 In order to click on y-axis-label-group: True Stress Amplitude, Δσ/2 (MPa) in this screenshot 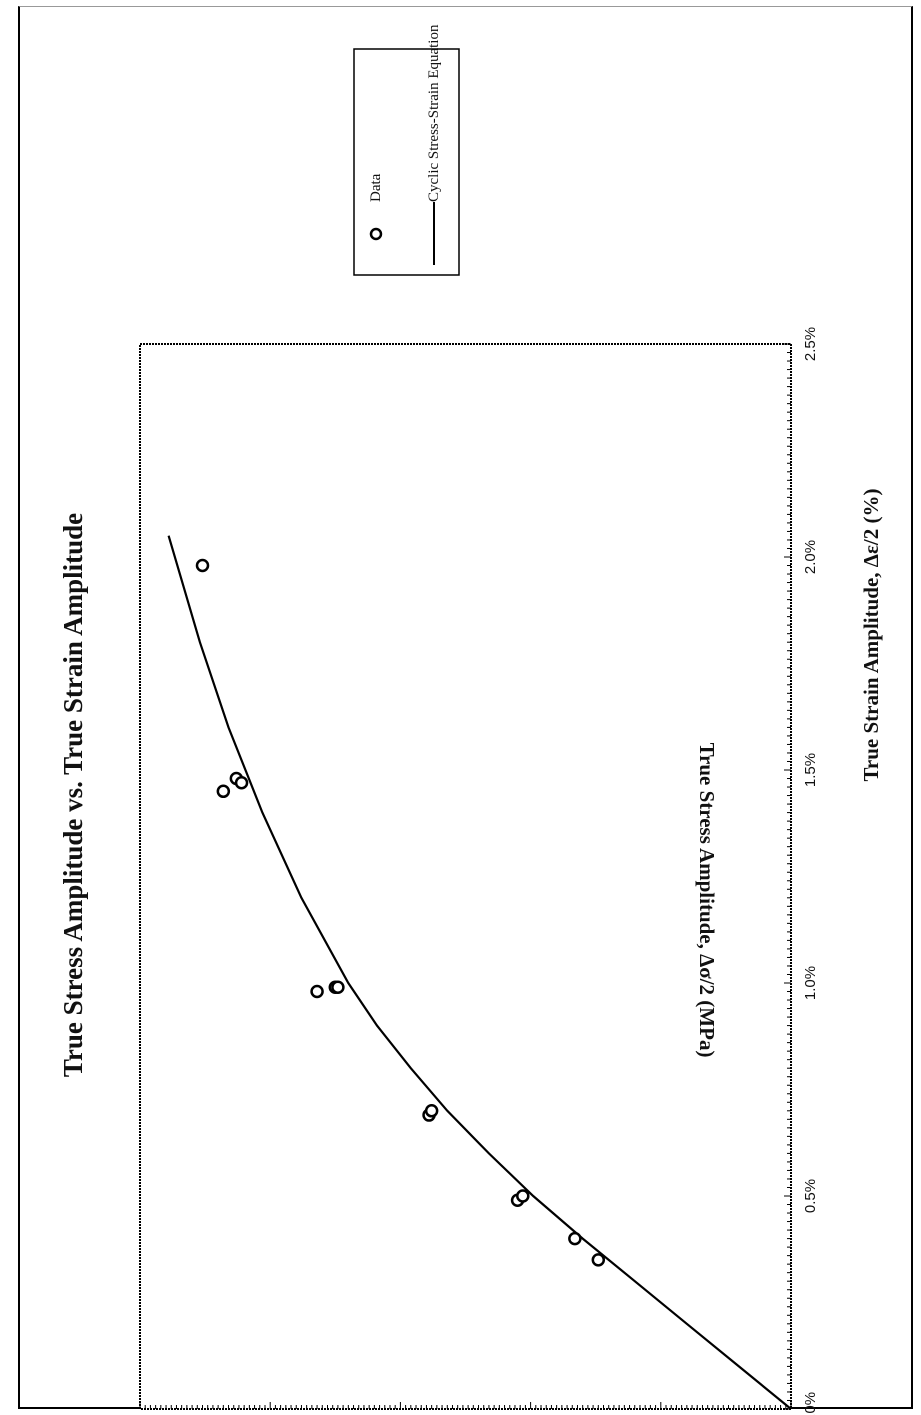, I will do `click(707, 900)`.